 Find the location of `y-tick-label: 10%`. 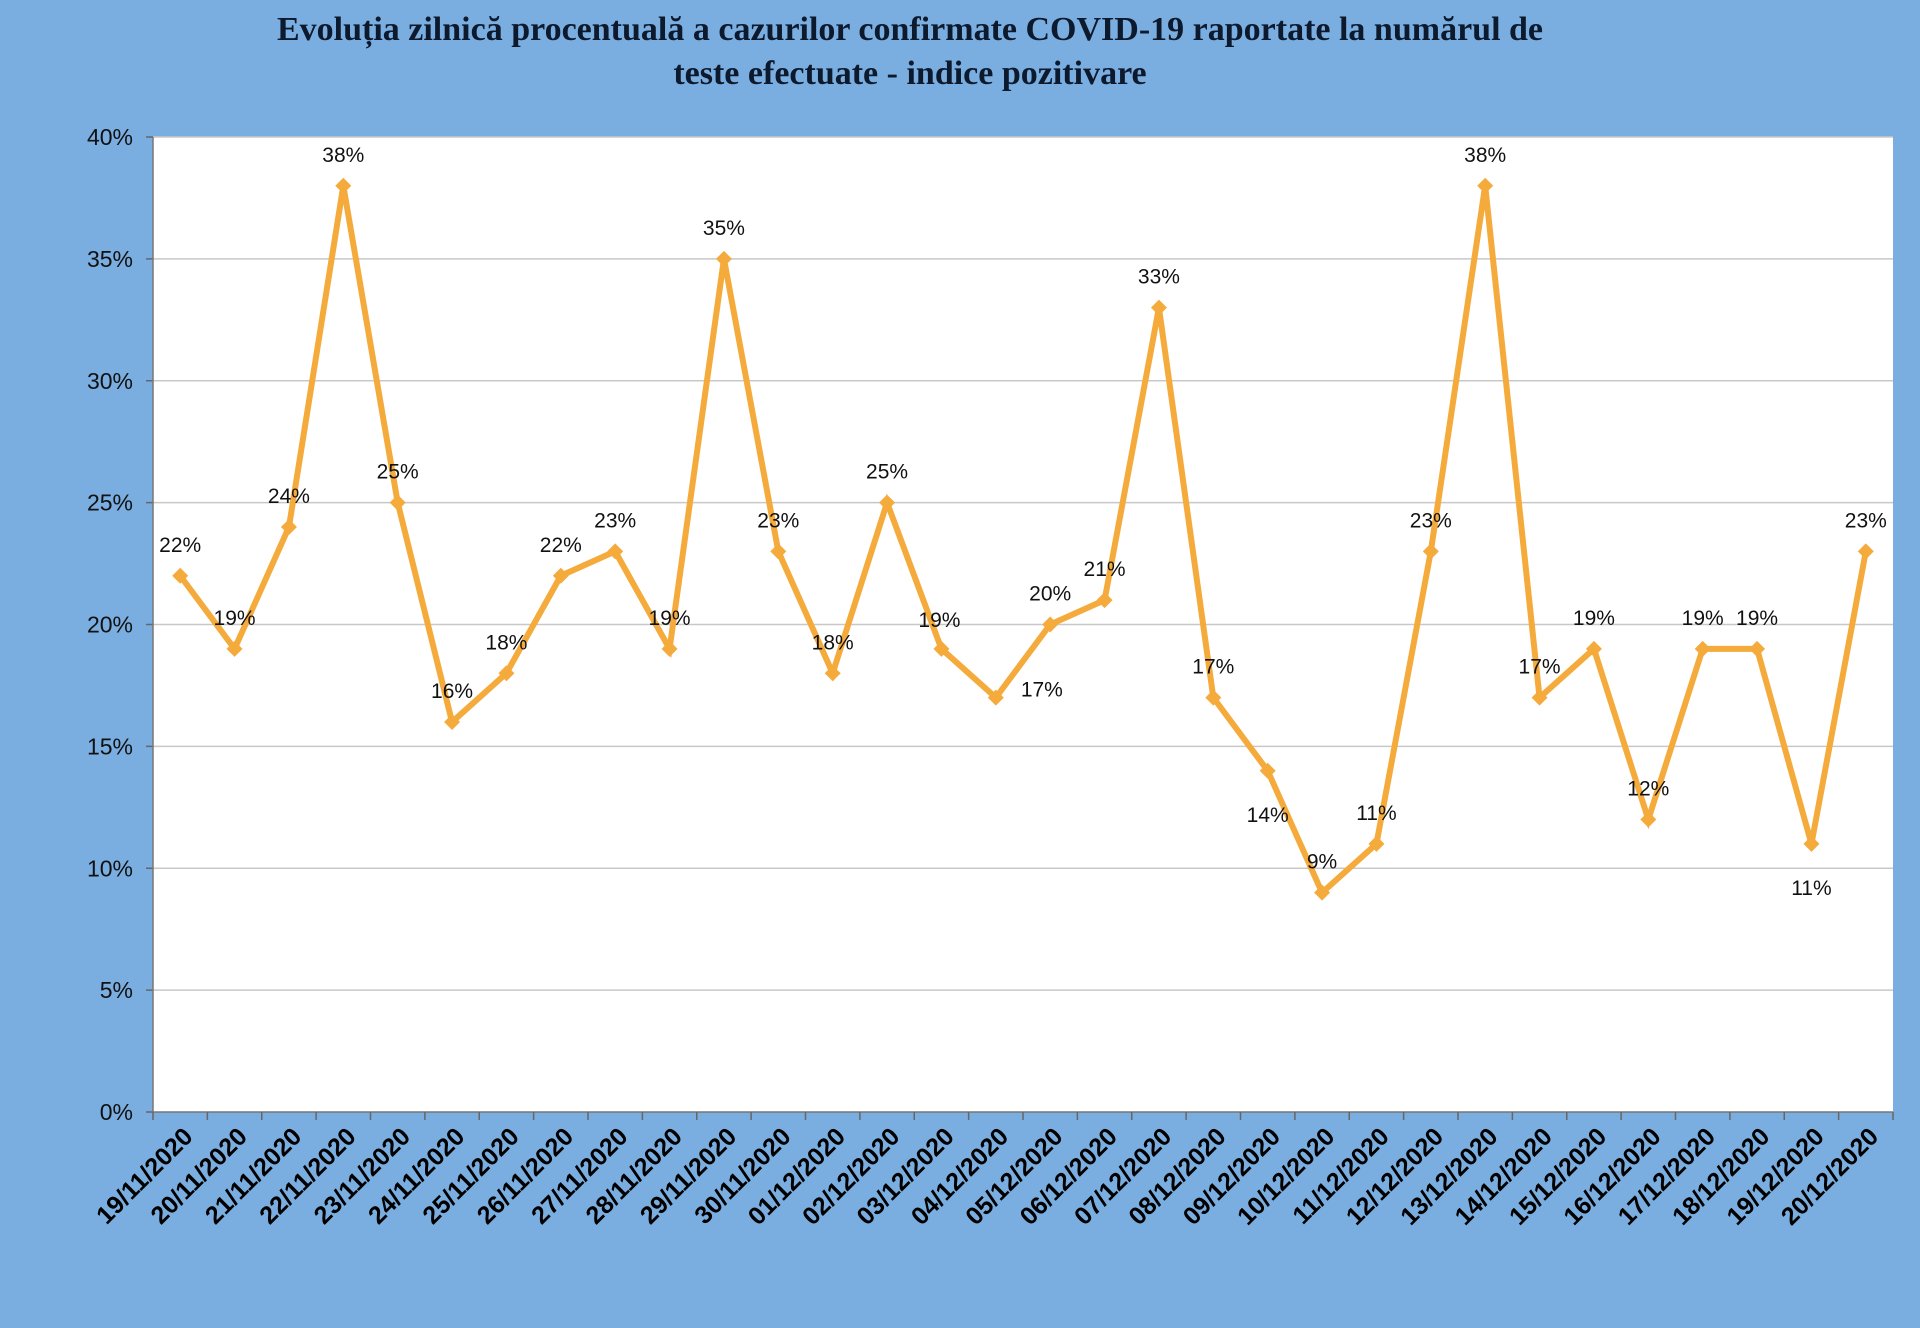

y-tick-label: 10% is located at coordinates (110, 868).